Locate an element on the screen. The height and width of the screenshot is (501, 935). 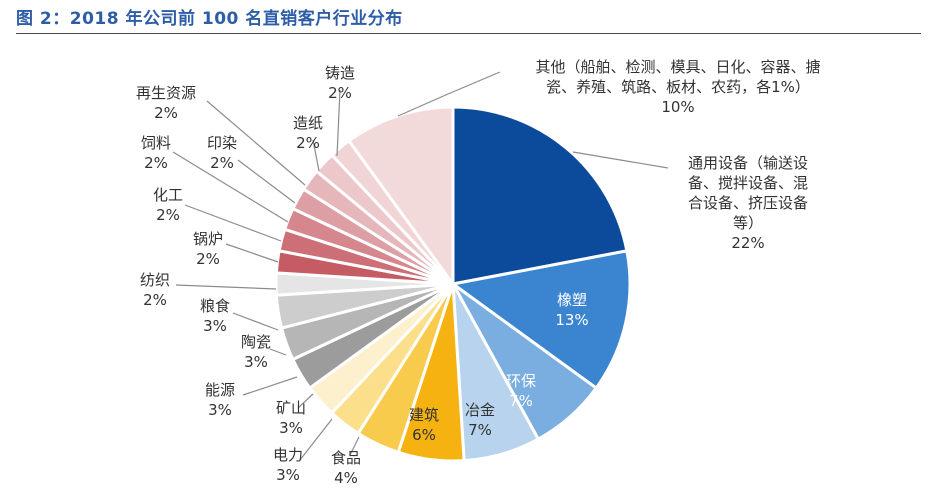
slice-category: 铸造 is located at coordinates (340, 73).